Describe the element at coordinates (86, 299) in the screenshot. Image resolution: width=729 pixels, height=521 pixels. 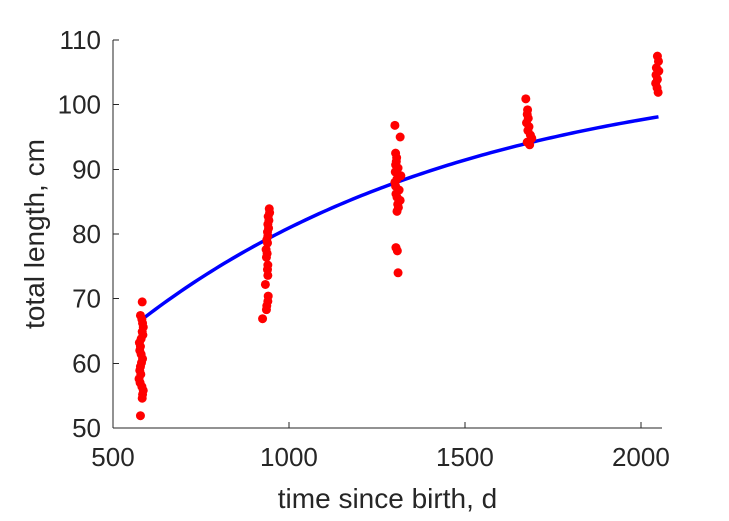
I see `y-tick-label: 70` at that location.